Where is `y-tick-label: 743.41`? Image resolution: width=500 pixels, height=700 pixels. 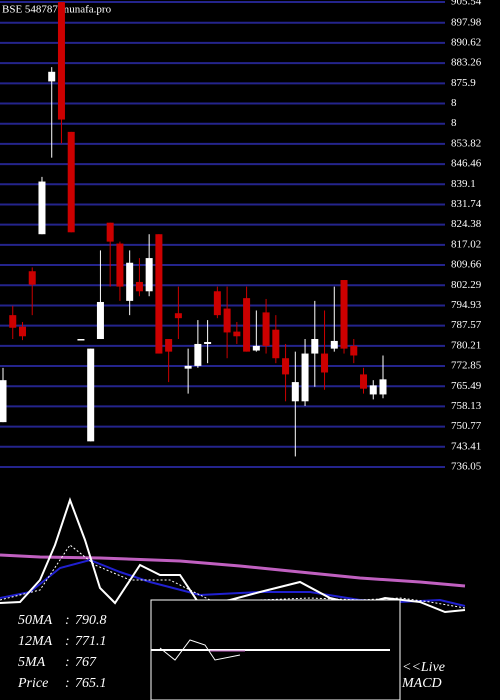
y-tick-label: 743.41 is located at coordinates (466, 446).